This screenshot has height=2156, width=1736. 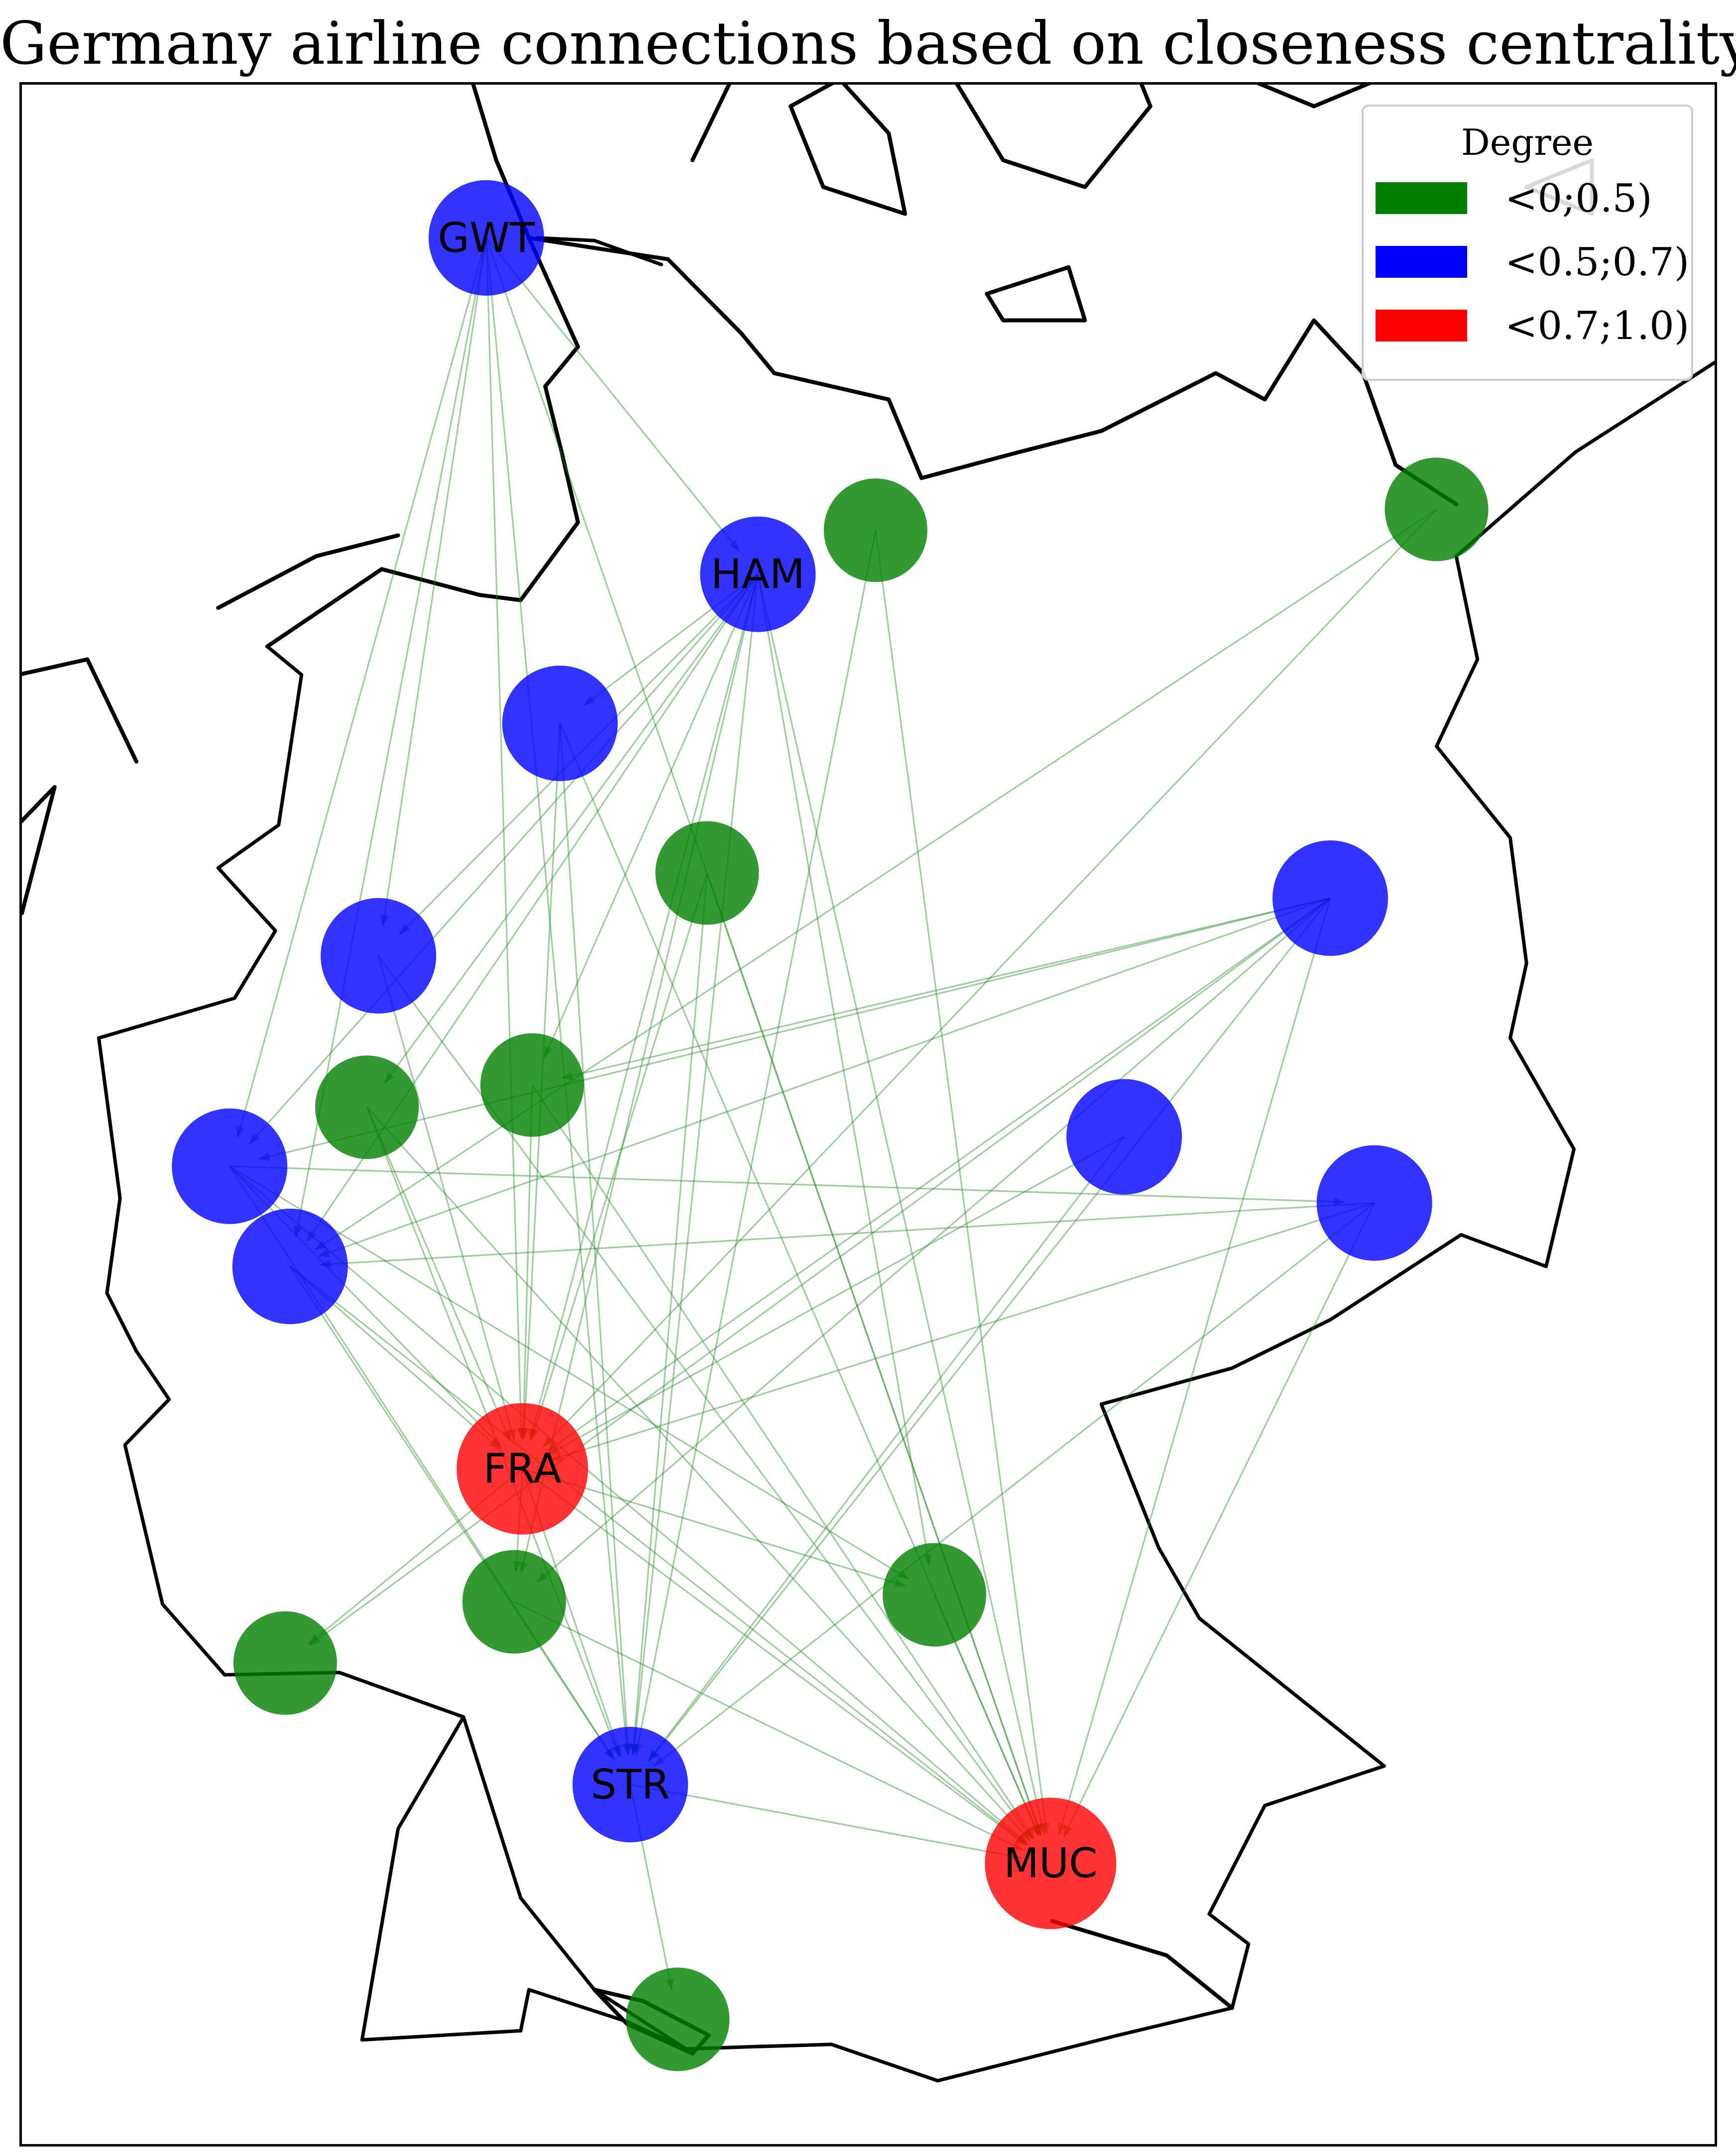 What do you see at coordinates (528, 1262) in the screenshot?
I see `route-PAD-FRA` at bounding box center [528, 1262].